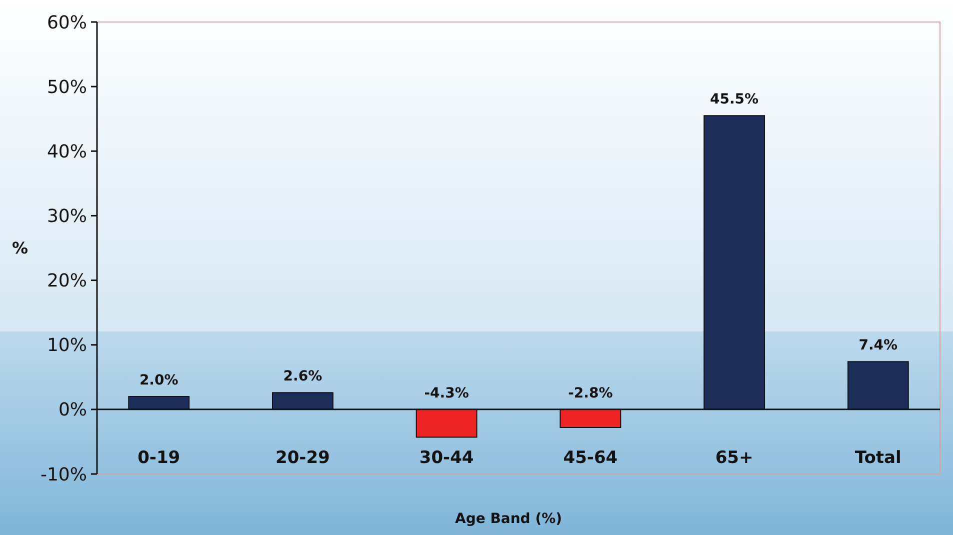 The image size is (953, 535). What do you see at coordinates (66, 281) in the screenshot?
I see `y-tick-label: 20%` at bounding box center [66, 281].